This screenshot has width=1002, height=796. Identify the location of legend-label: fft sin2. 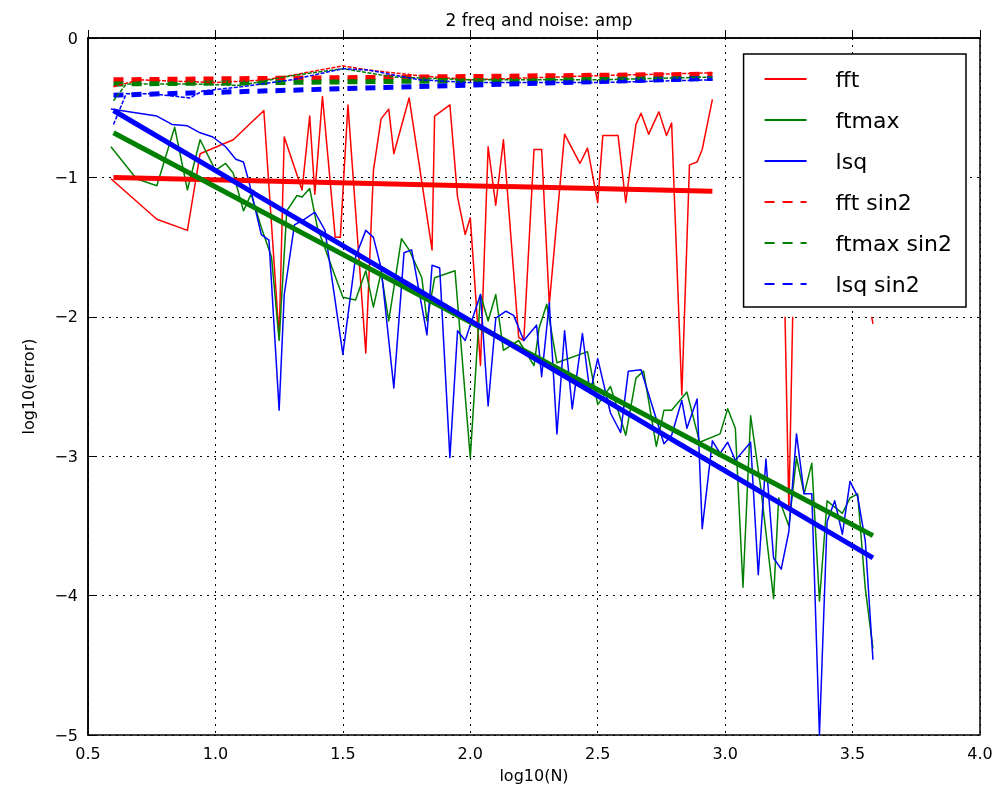
(873, 202).